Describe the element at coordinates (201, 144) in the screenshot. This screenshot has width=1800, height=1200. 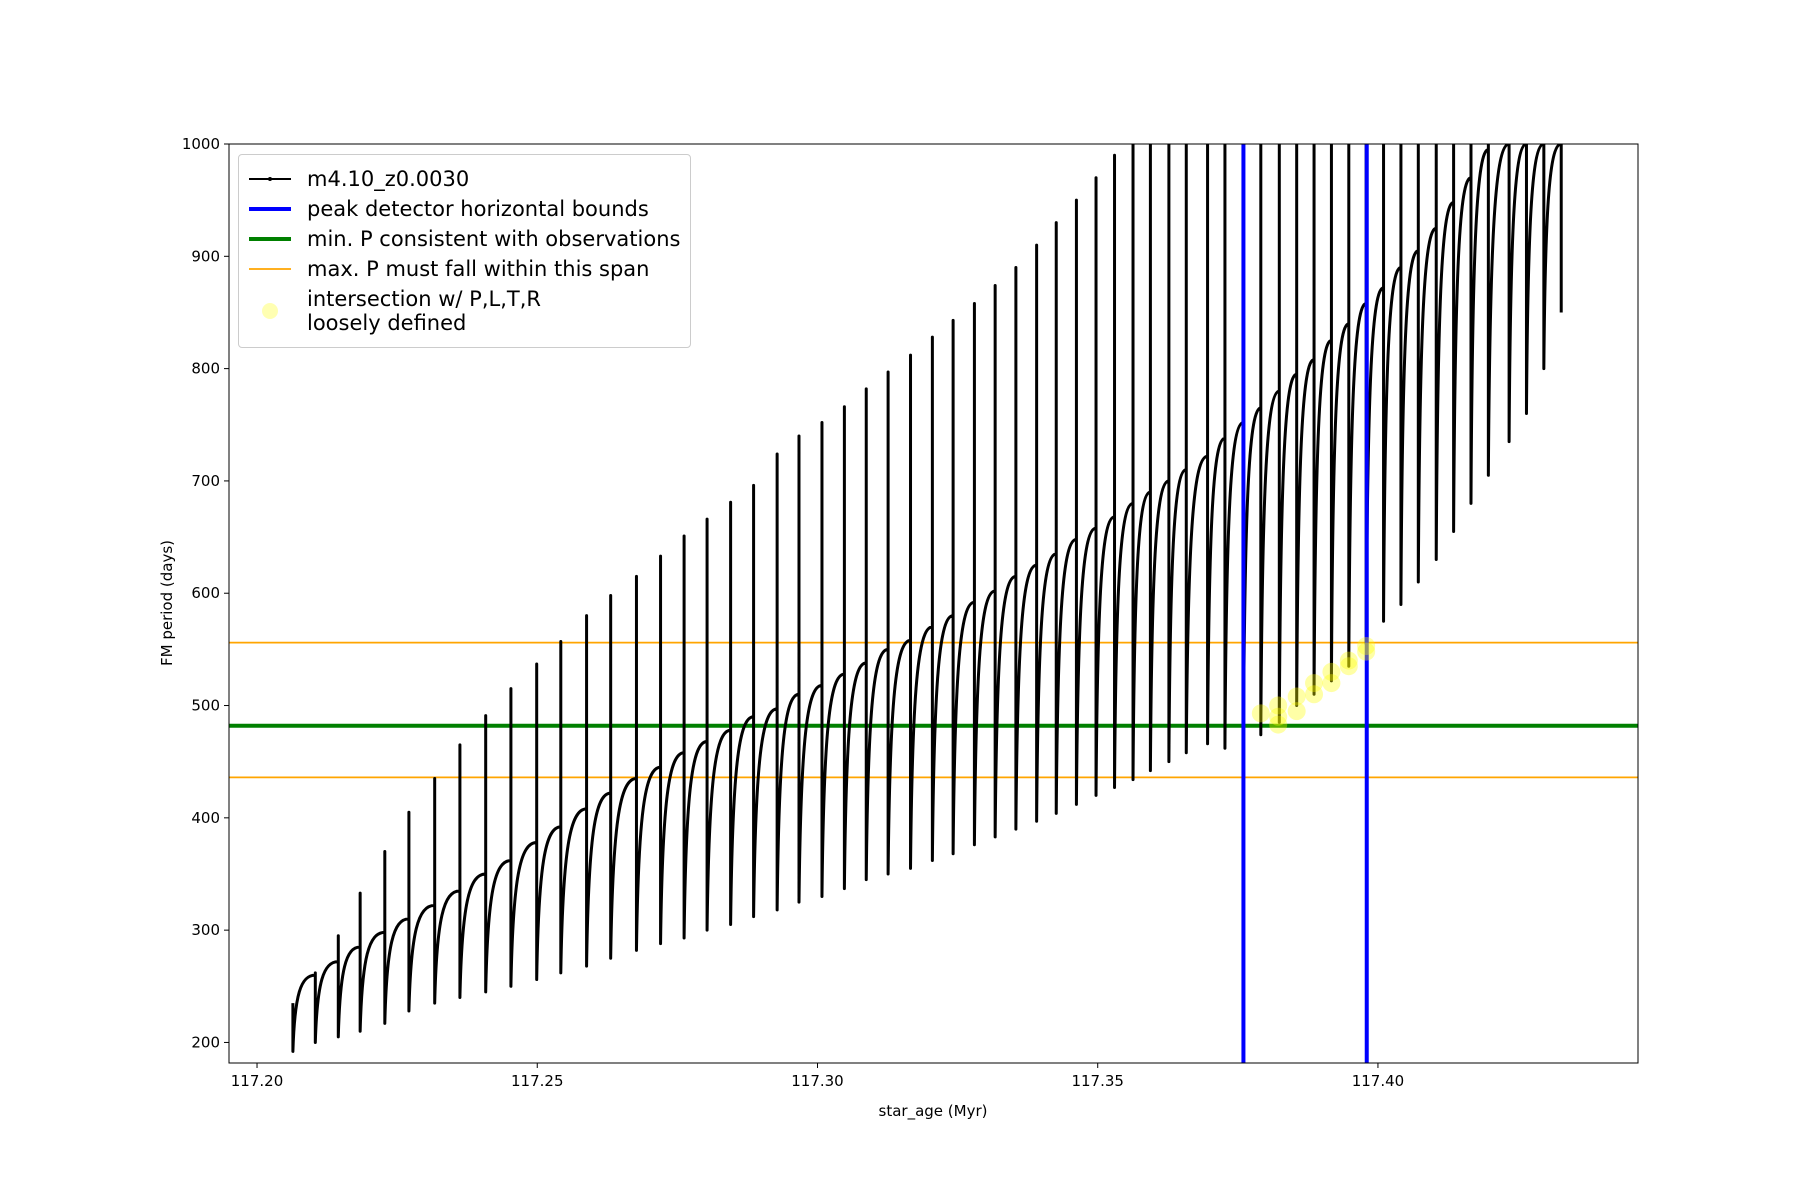
I see `y-tick-label: 1000` at that location.